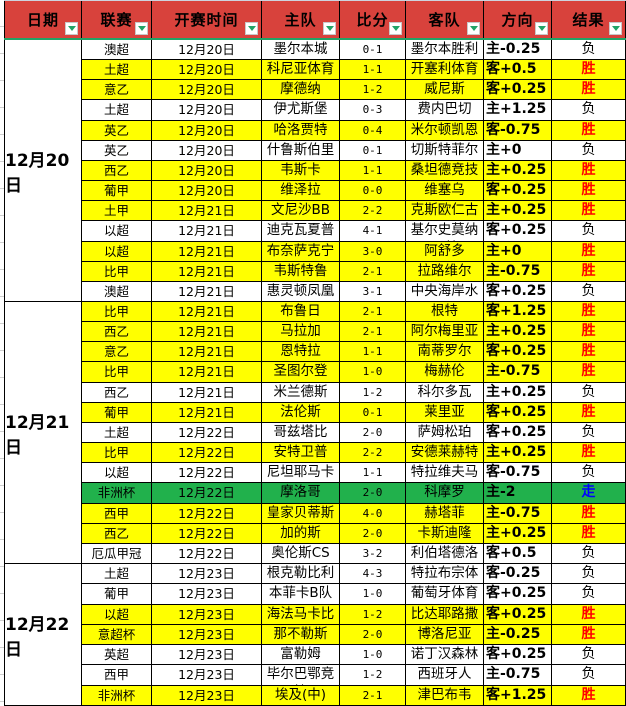 The image size is (626, 706). I want to click on away-team-cell: 切斯特菲尔德, so click(445, 150).